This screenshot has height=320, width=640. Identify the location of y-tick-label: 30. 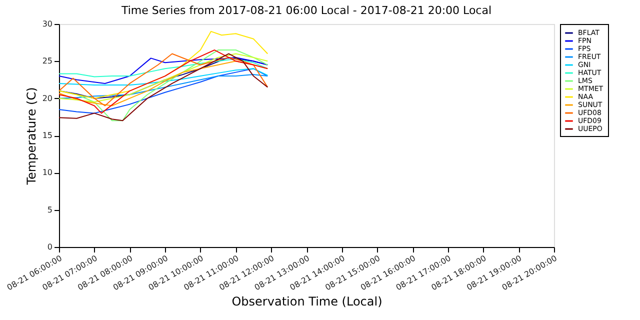
(47, 24).